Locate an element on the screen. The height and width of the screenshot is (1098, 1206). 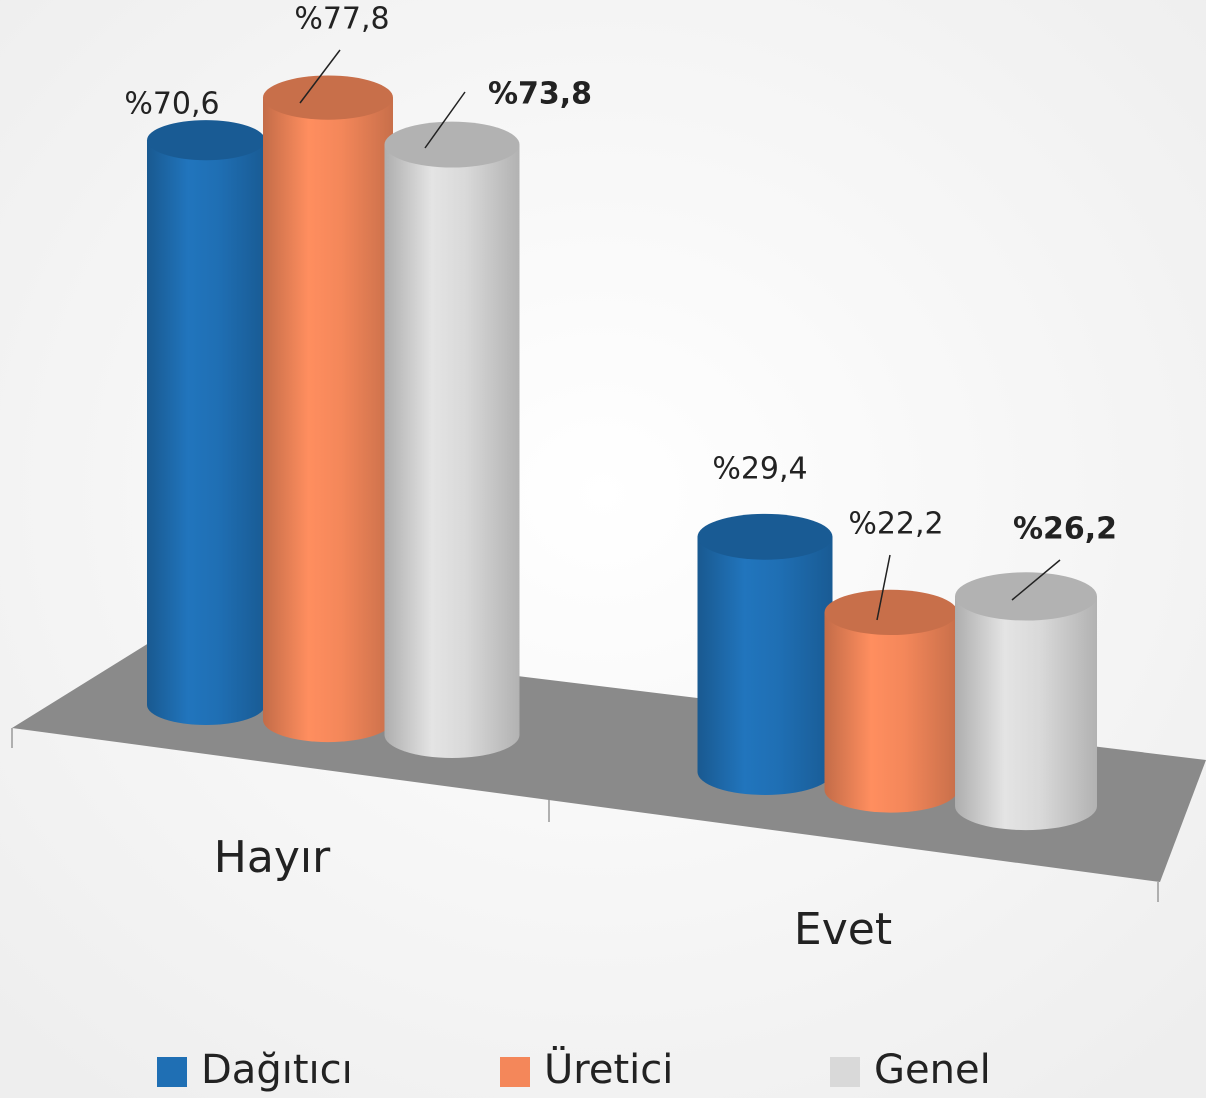
value-label: %26,2 is located at coordinates (1065, 529).